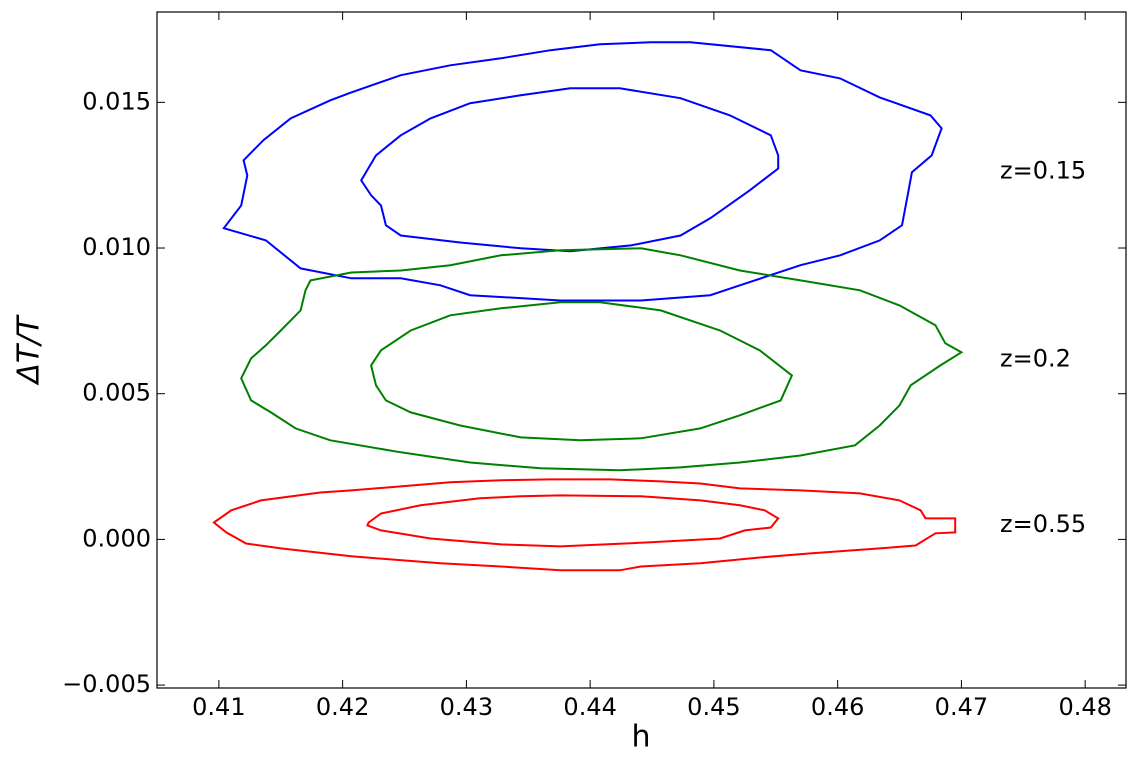 The height and width of the screenshot is (763, 1138). I want to click on x-tick-label: 0.41, so click(218, 707).